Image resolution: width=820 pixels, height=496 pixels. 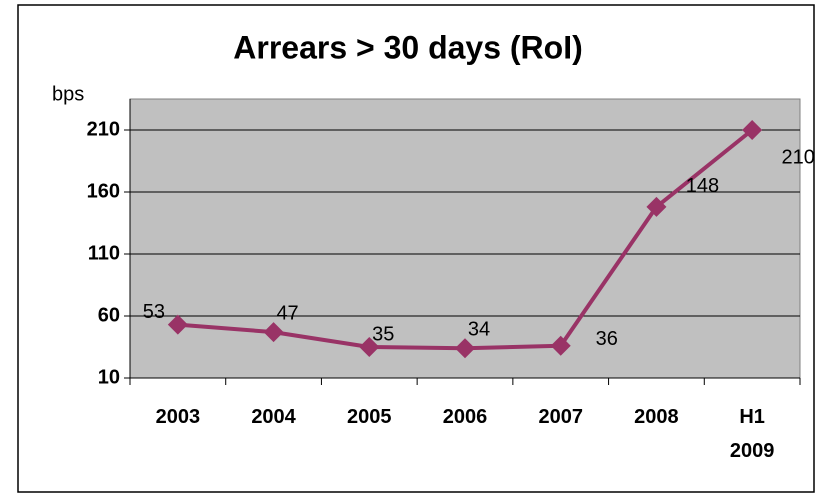 I want to click on data-label: 47, so click(x=287, y=313).